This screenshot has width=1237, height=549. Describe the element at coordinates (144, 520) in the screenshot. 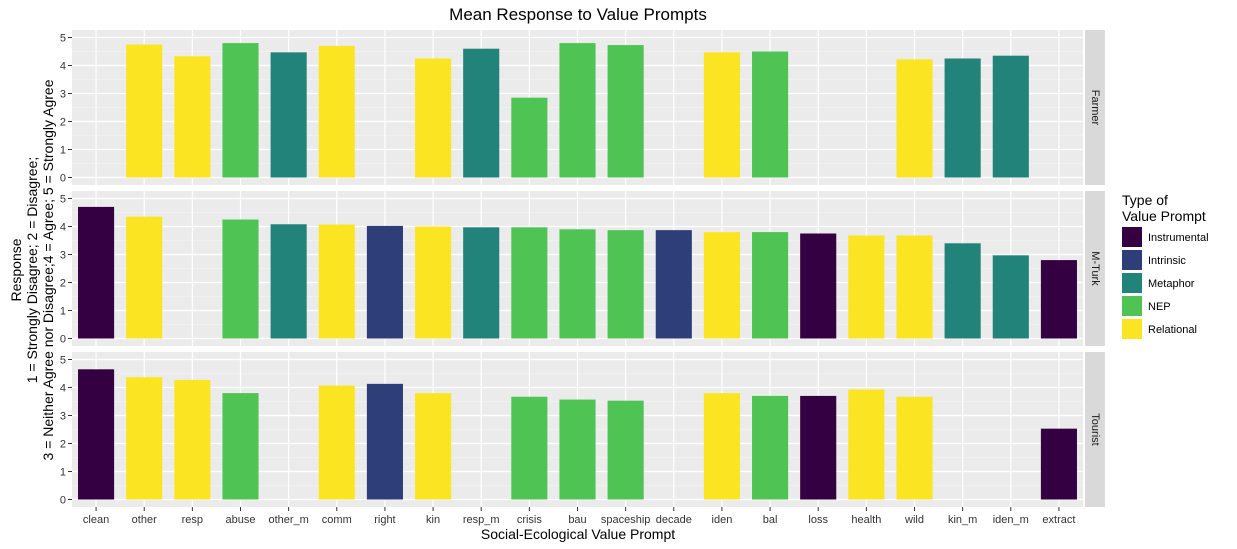

I see `x-tick-label-other: other` at that location.